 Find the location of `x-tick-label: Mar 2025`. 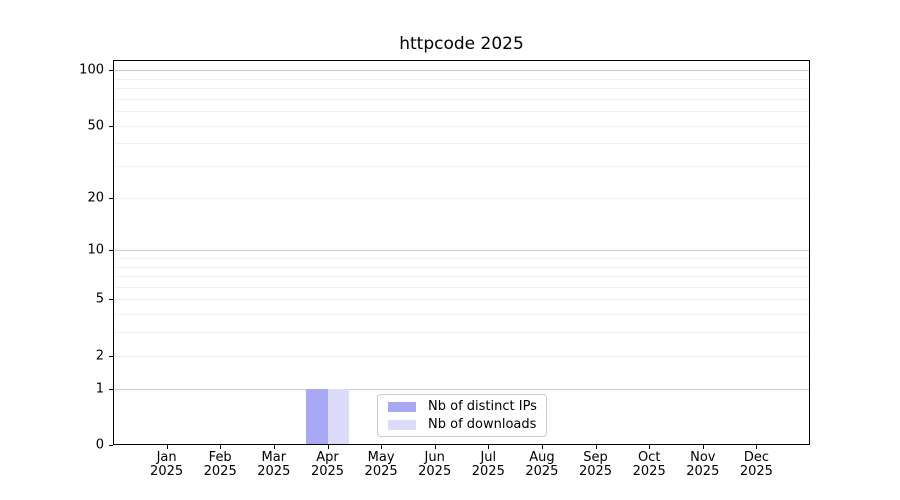

x-tick-label: Mar 2025 is located at coordinates (274, 464).